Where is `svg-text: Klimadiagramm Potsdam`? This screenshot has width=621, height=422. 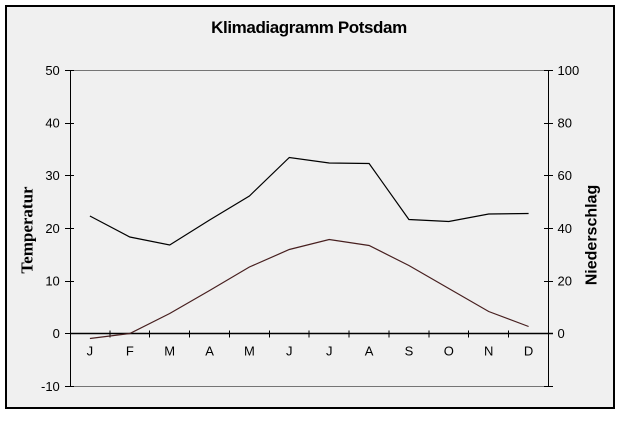
svg-text: Klimadiagramm Potsdam is located at coordinates (309, 27).